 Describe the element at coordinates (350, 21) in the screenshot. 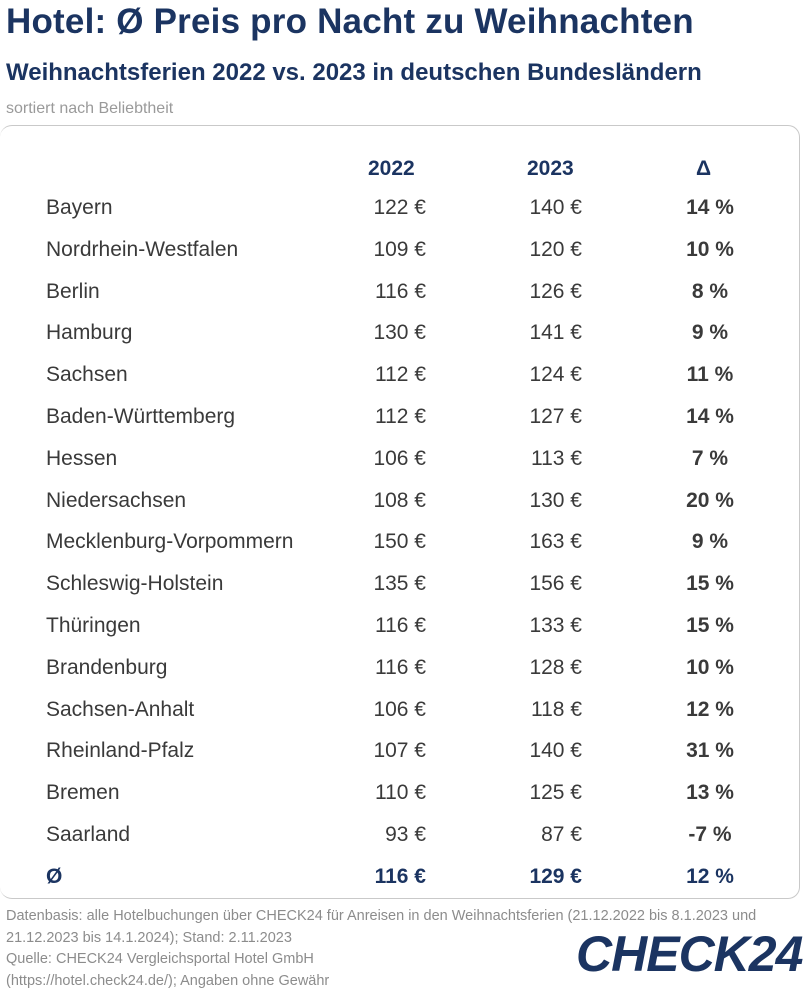

I see `chart-title: Hotel: Ø Preis pro Nacht zu Weihnachten` at that location.